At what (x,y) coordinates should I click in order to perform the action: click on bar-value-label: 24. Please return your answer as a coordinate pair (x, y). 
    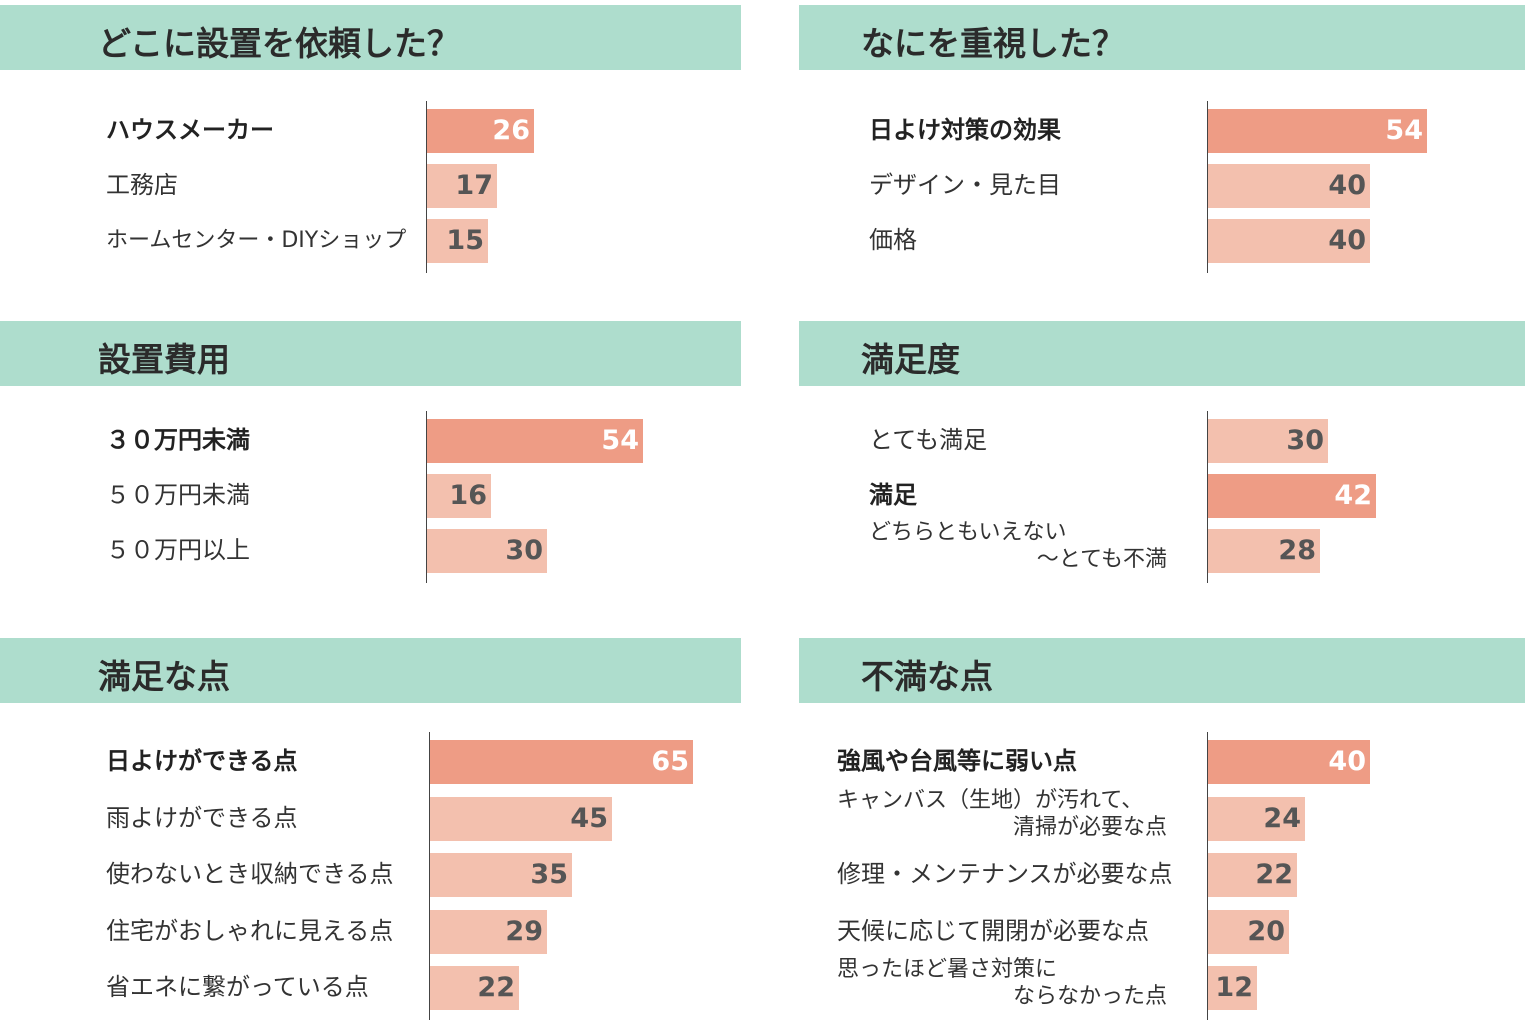
    Looking at the image, I should click on (1282, 818).